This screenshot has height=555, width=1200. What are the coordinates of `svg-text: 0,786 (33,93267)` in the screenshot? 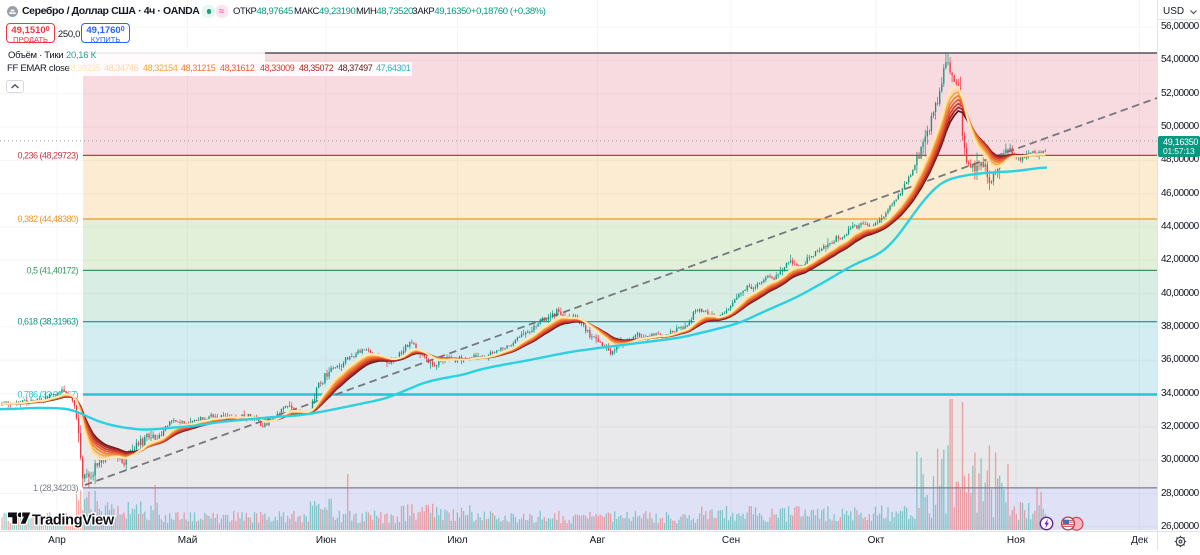 It's located at (47, 395).